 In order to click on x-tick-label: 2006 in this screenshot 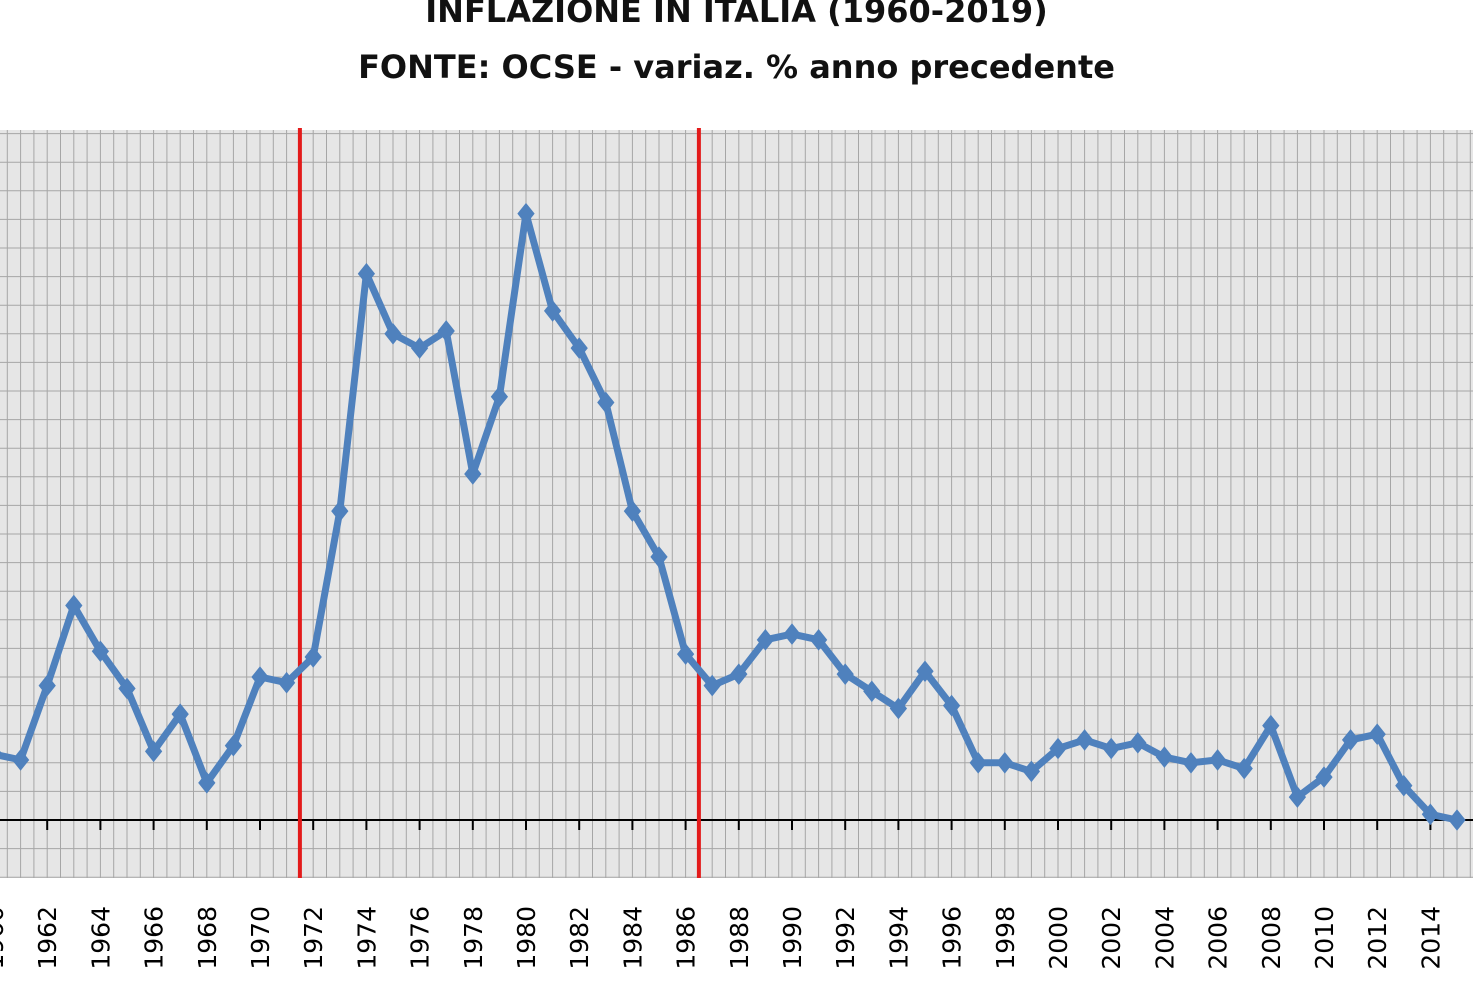, I will do `click(1218, 938)`.